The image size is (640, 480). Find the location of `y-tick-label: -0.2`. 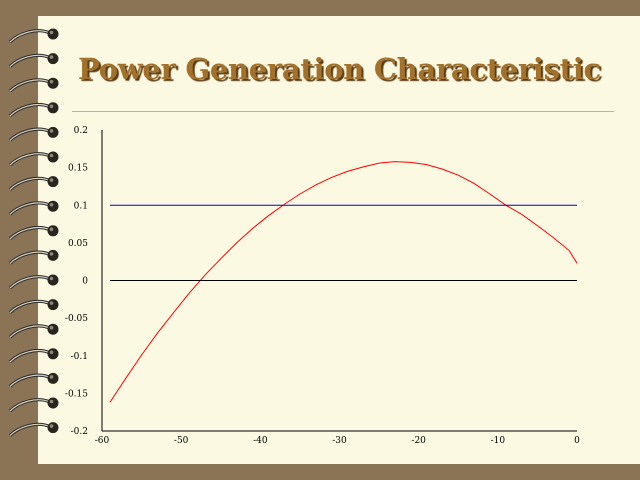

y-tick-label: -0.2 is located at coordinates (79, 432).